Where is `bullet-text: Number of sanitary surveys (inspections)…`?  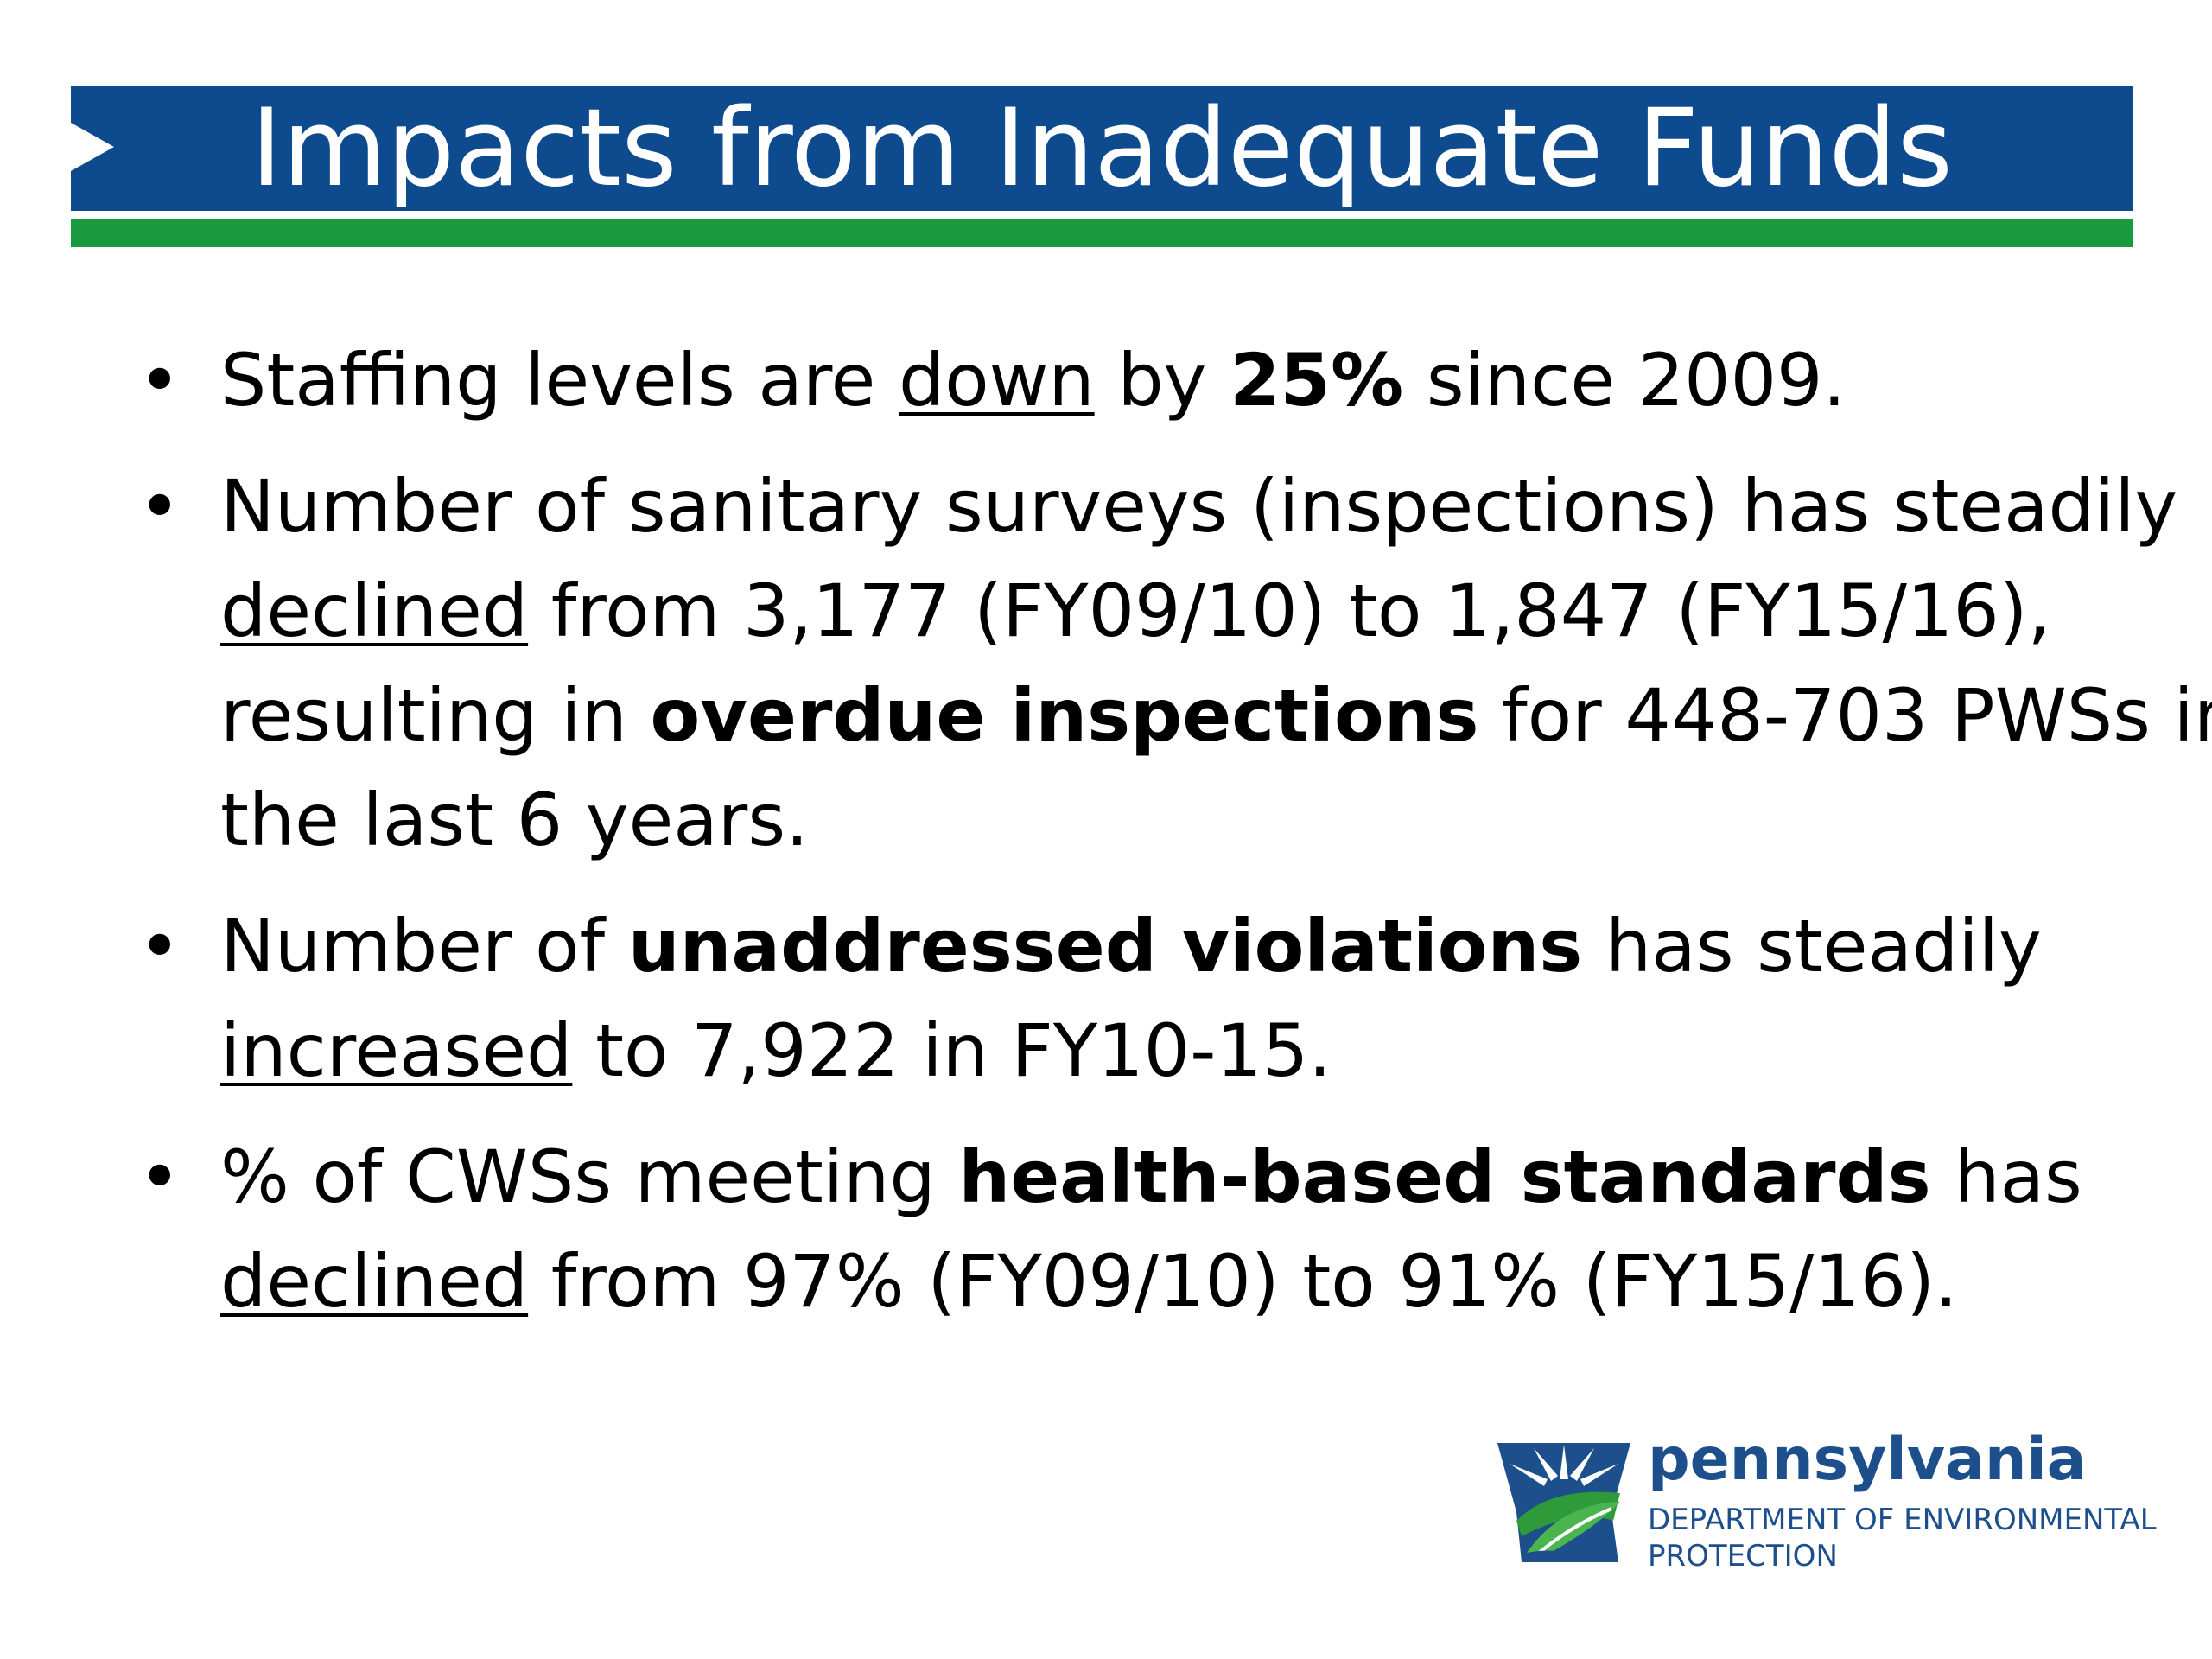
bullet-text: Number of sanitary surveys (inspections)… is located at coordinates (1199, 506).